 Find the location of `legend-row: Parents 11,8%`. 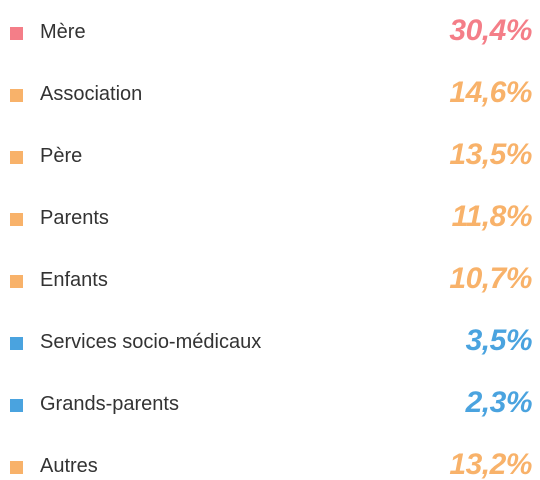

legend-row: Parents 11,8% is located at coordinates (270, 219).